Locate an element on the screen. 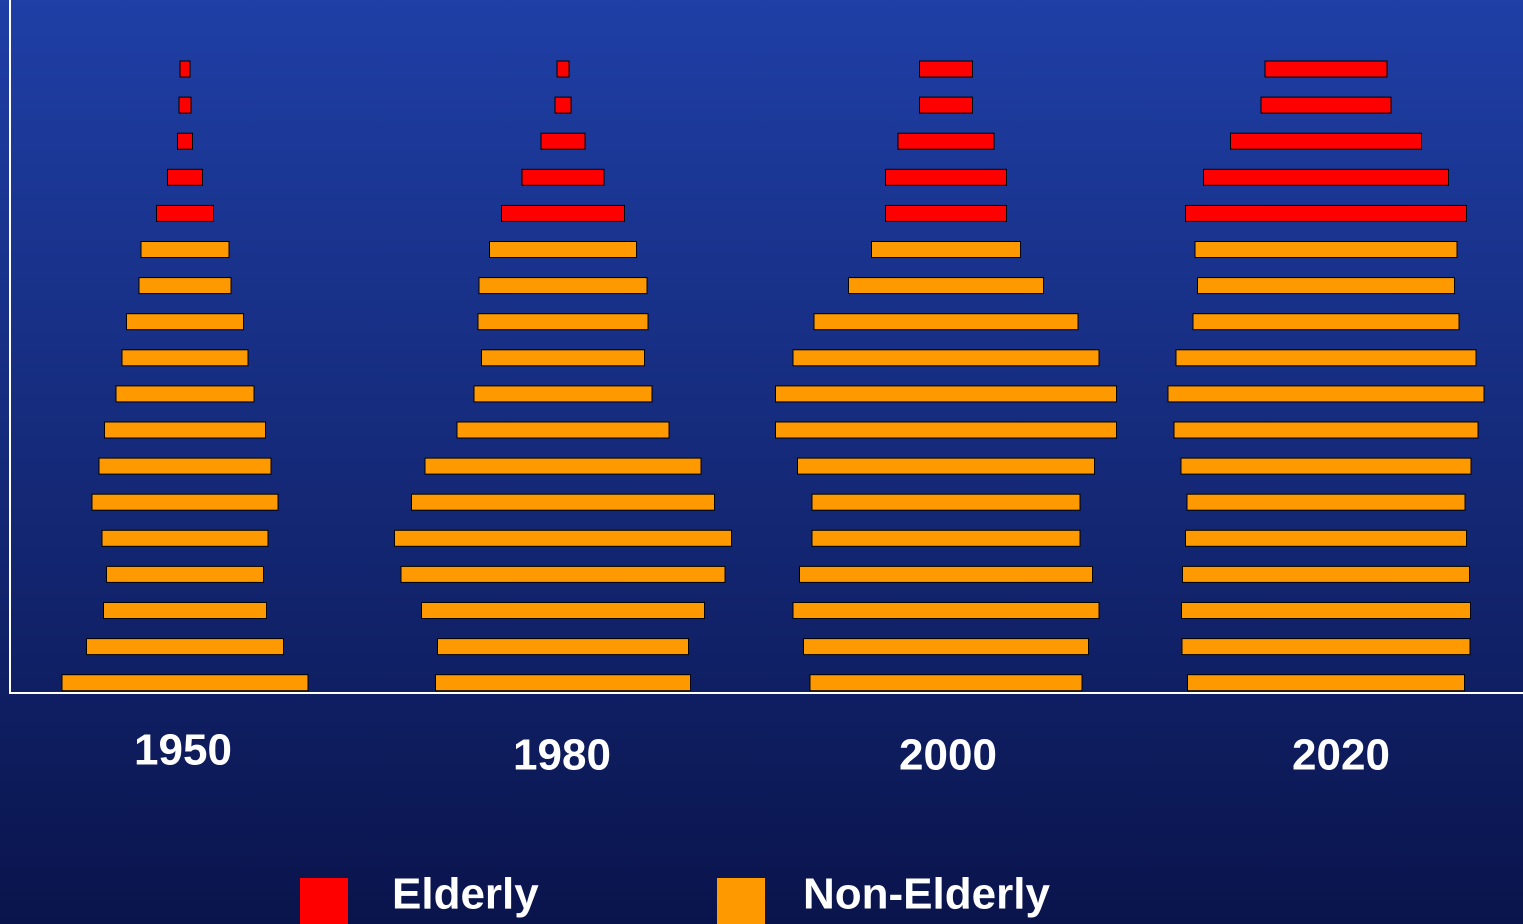 This screenshot has width=1523, height=924. legend-label: Elderly is located at coordinates (465, 894).